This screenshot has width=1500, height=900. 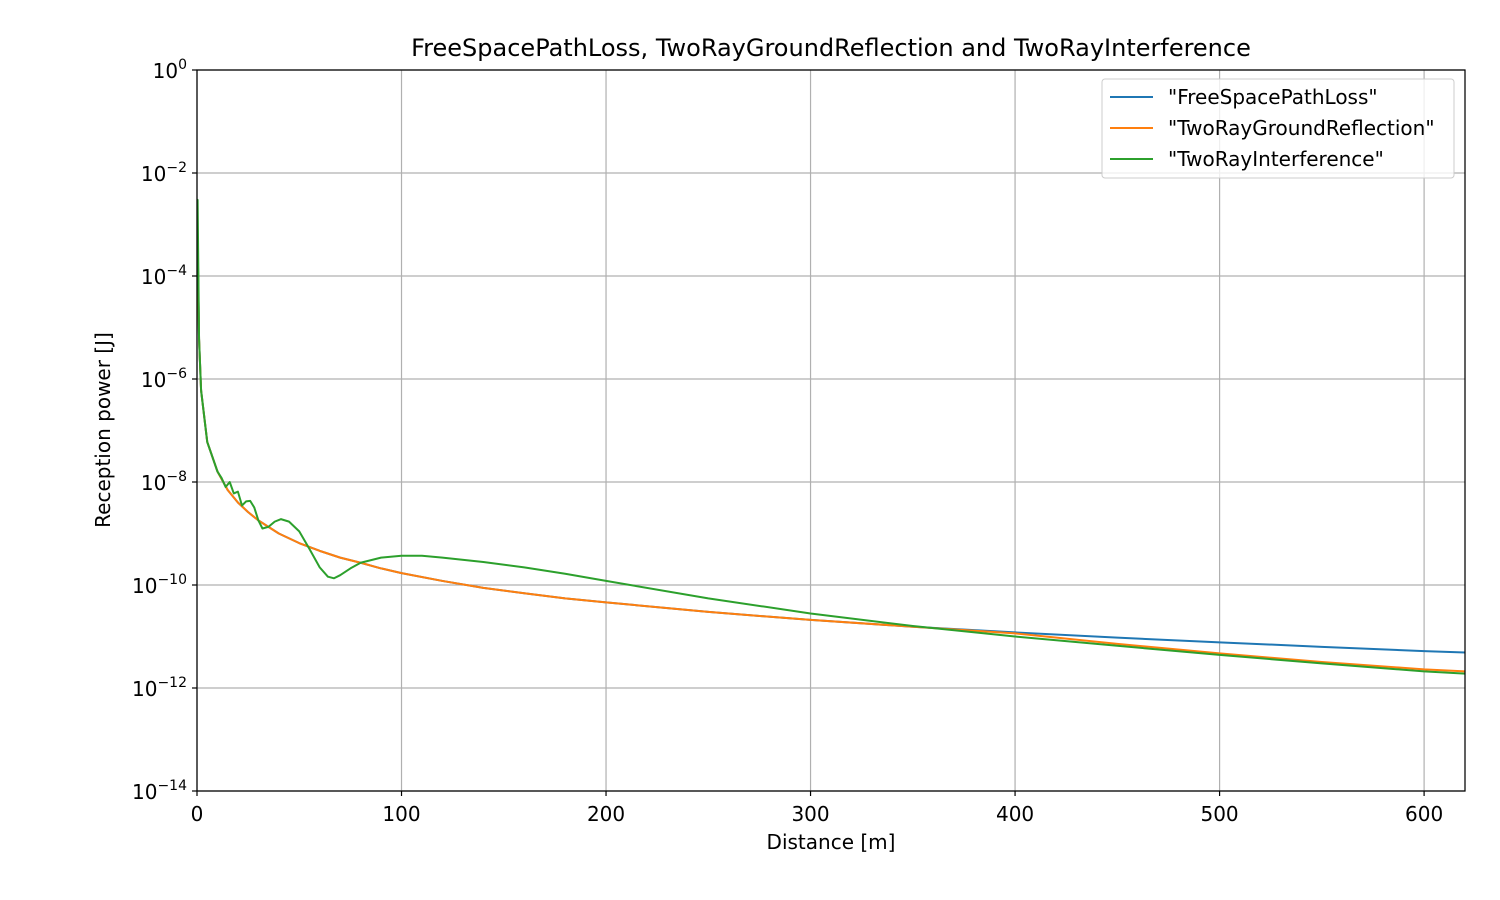 What do you see at coordinates (197, 814) in the screenshot?
I see `x-tick-label: 0` at bounding box center [197, 814].